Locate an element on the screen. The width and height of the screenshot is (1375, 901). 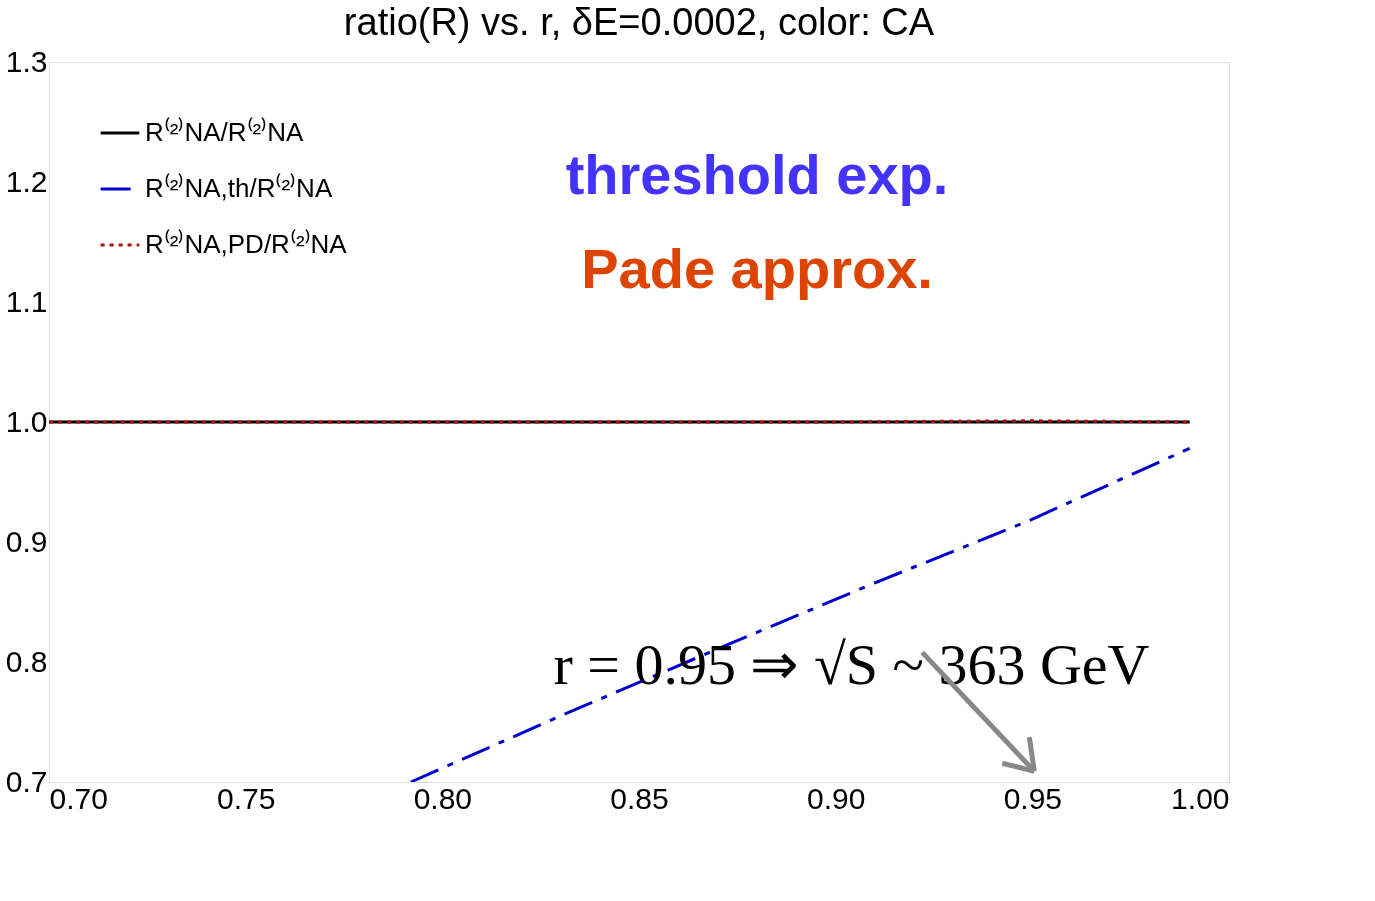
annotation: threshold exp. is located at coordinates (757, 175).